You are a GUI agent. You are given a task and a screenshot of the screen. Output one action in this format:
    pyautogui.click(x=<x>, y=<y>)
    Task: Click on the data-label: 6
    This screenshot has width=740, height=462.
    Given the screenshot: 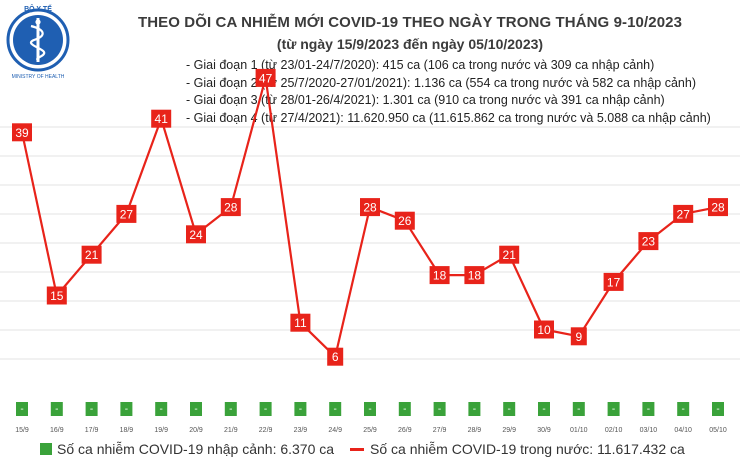 What is the action you would take?
    pyautogui.click(x=335, y=357)
    